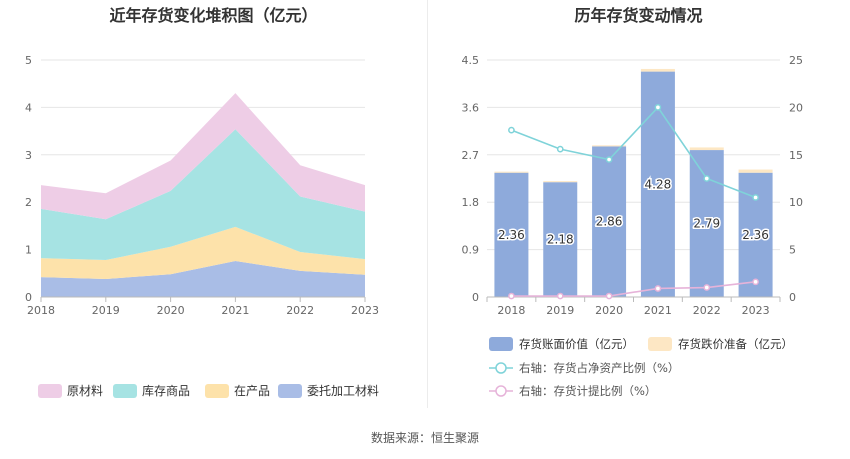 The width and height of the screenshot is (850, 459). Describe the element at coordinates (576, 344) in the screenshot. I see `legend-label: 存货账面价值（亿元）` at that location.